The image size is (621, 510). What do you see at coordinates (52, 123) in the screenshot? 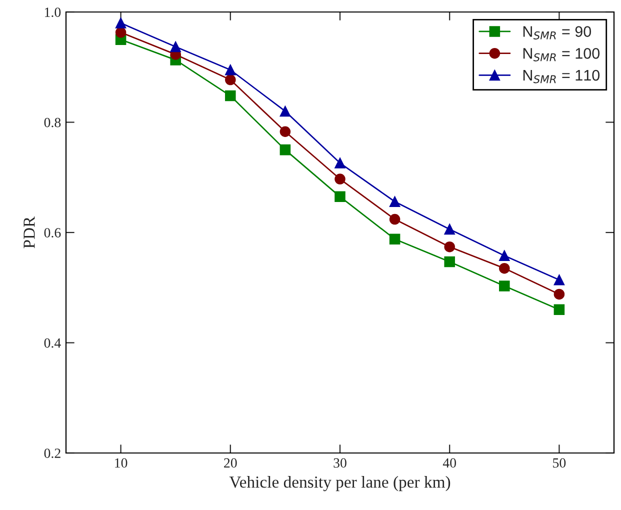
I see `y-tick-label: 0.8` at bounding box center [52, 123].